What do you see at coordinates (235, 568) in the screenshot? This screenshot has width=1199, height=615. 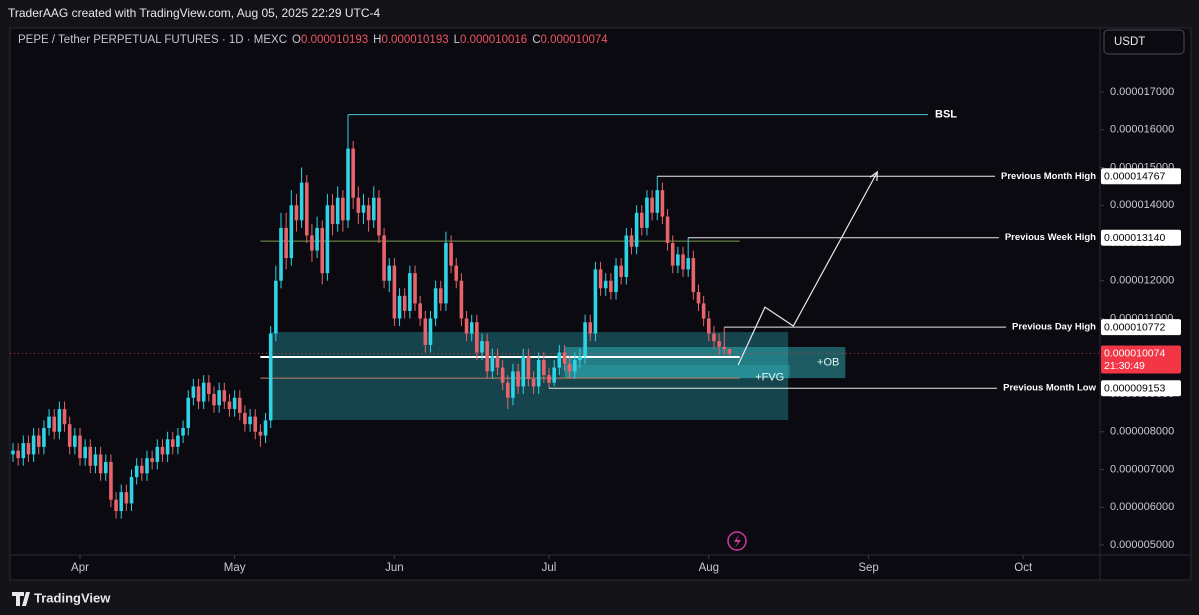 I see `x-tick-label: May` at bounding box center [235, 568].